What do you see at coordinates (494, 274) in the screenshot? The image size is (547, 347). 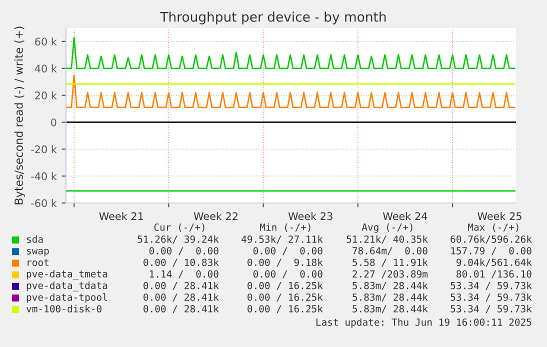 I see `text: 80.01 /136.10` at bounding box center [494, 274].